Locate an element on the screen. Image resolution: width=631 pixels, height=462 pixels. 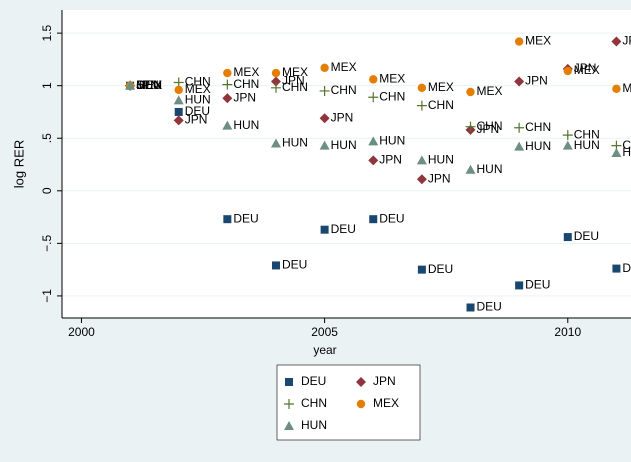
x-tick-label: 2010 is located at coordinates (567, 332).